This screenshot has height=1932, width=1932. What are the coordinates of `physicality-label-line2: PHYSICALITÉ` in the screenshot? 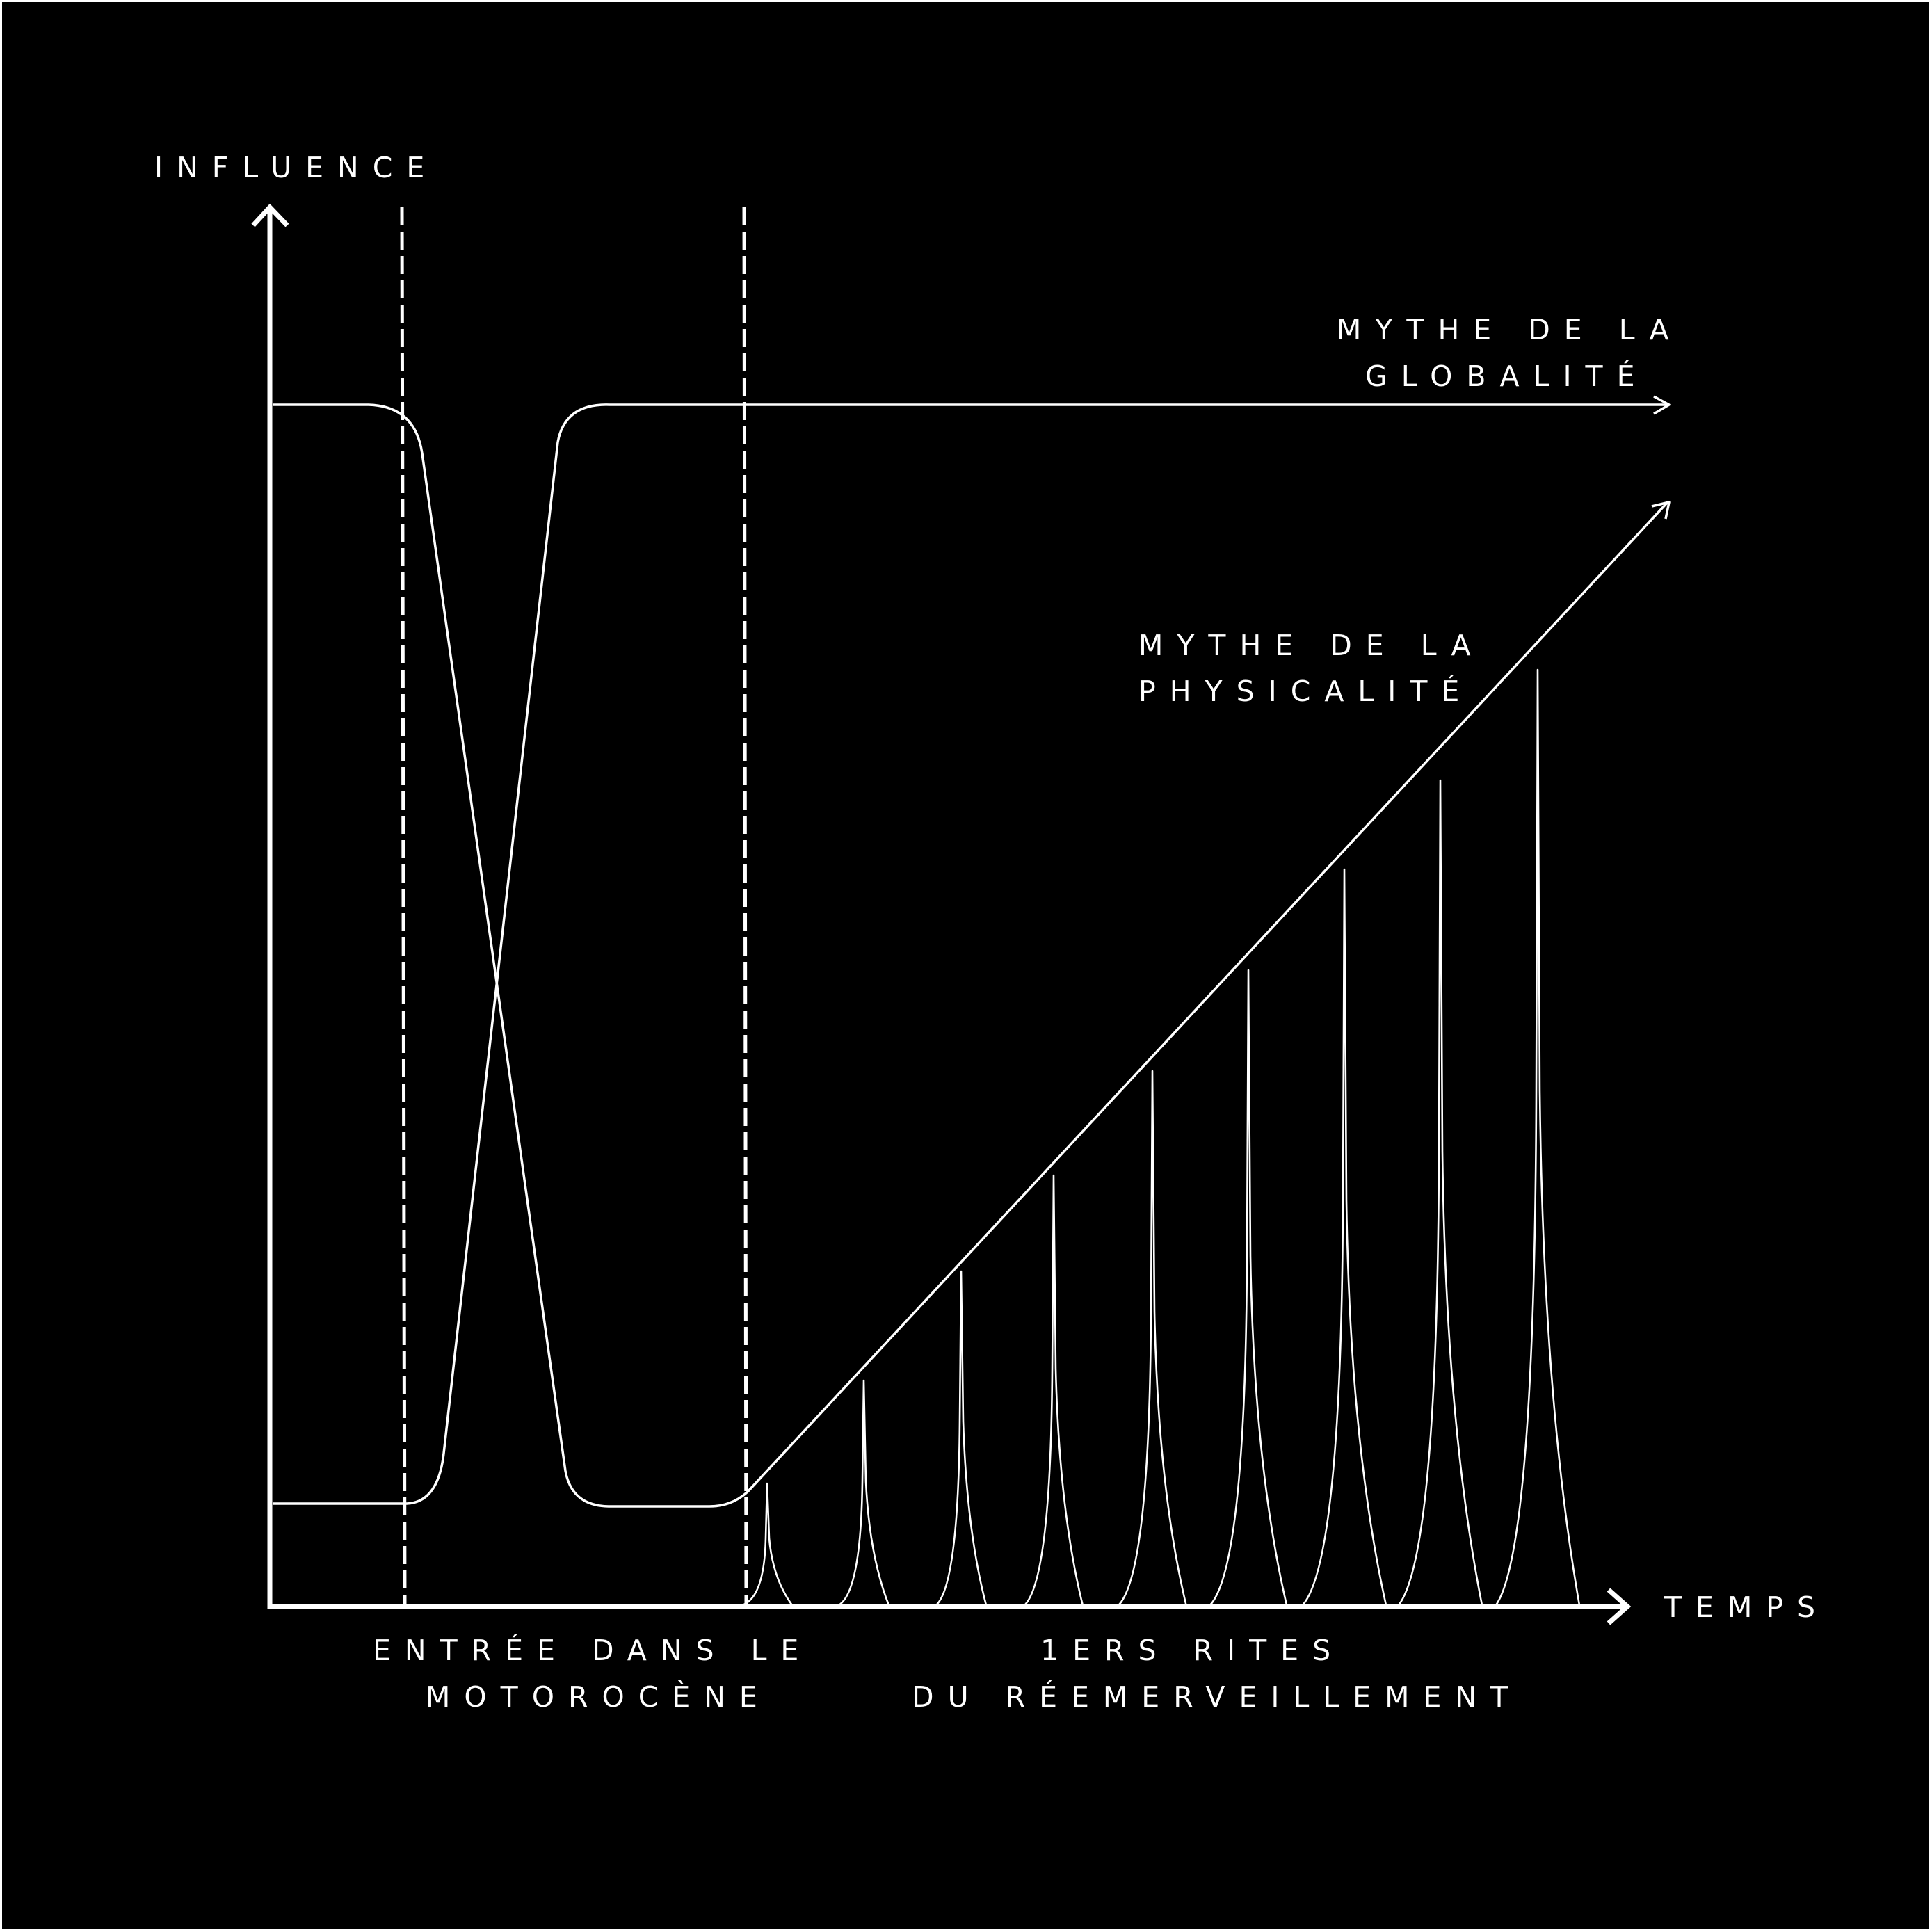 It's located at (1305, 692).